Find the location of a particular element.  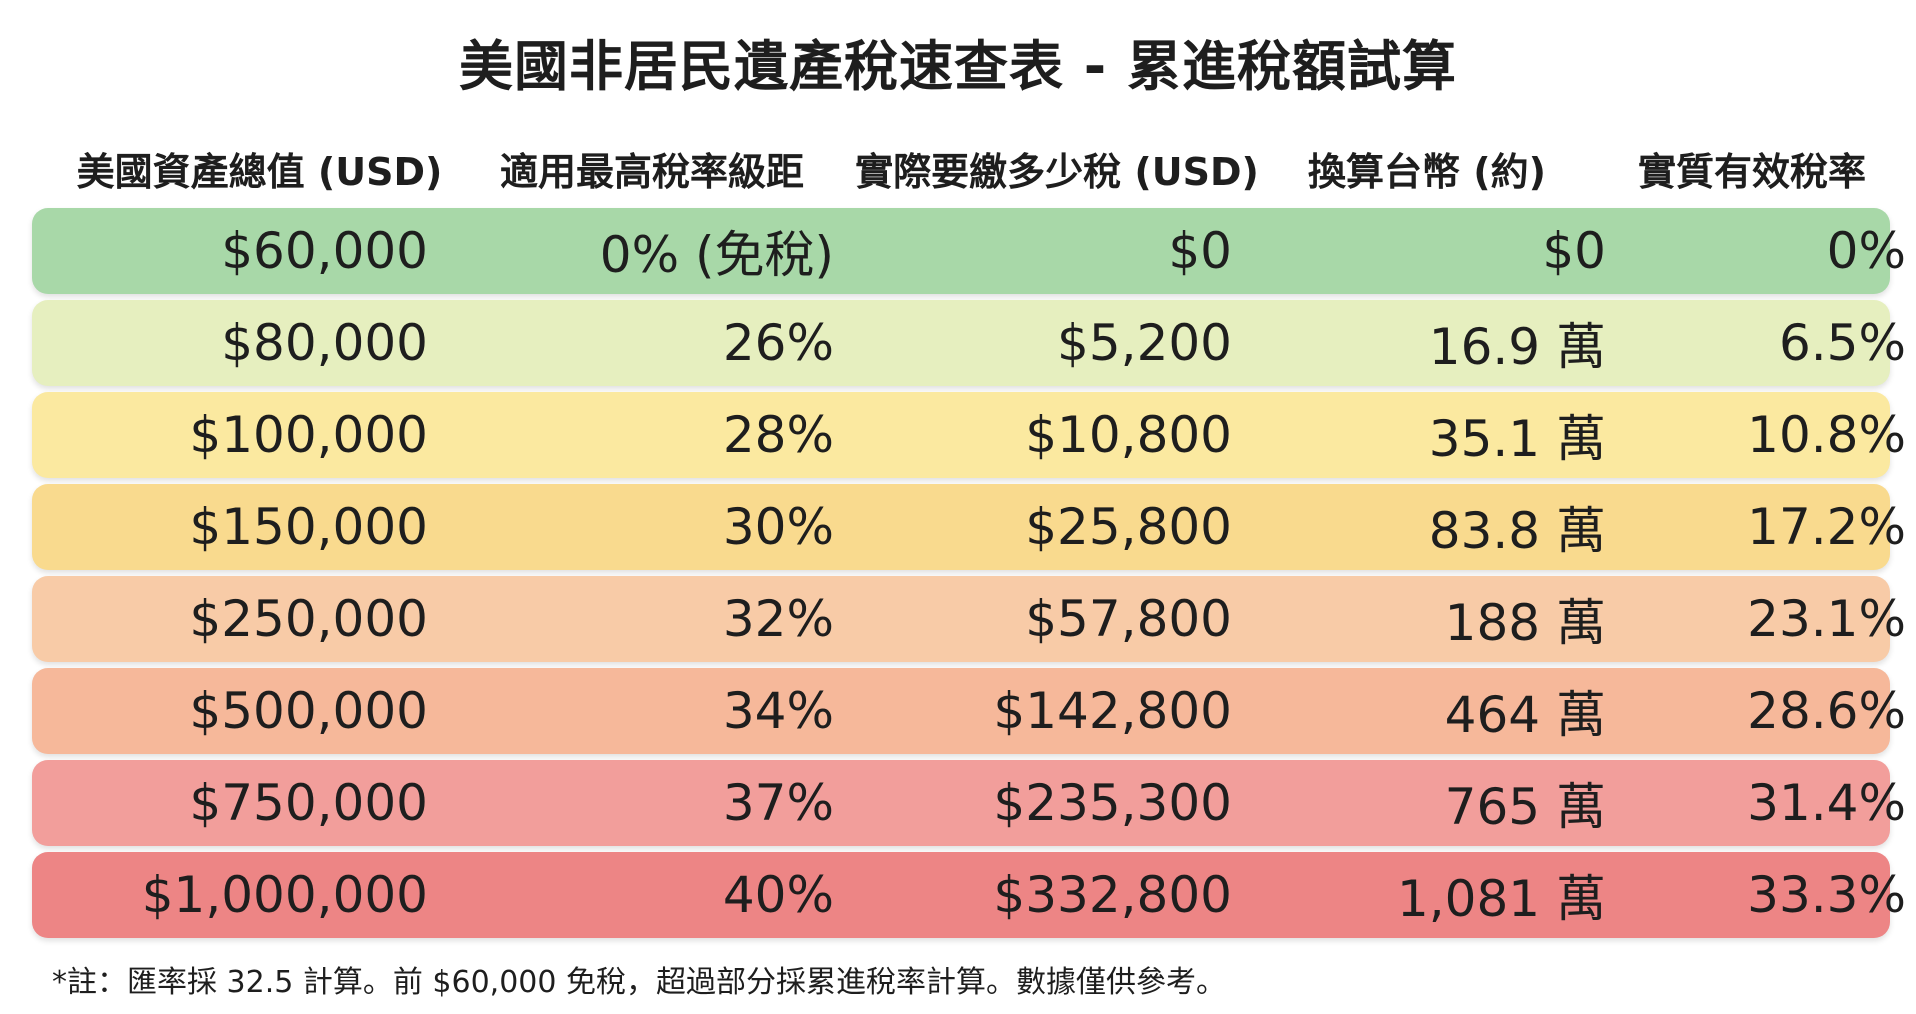

table-row: $100,000 28% $10,800 35.1 萬 10.8% is located at coordinates (969, 435).